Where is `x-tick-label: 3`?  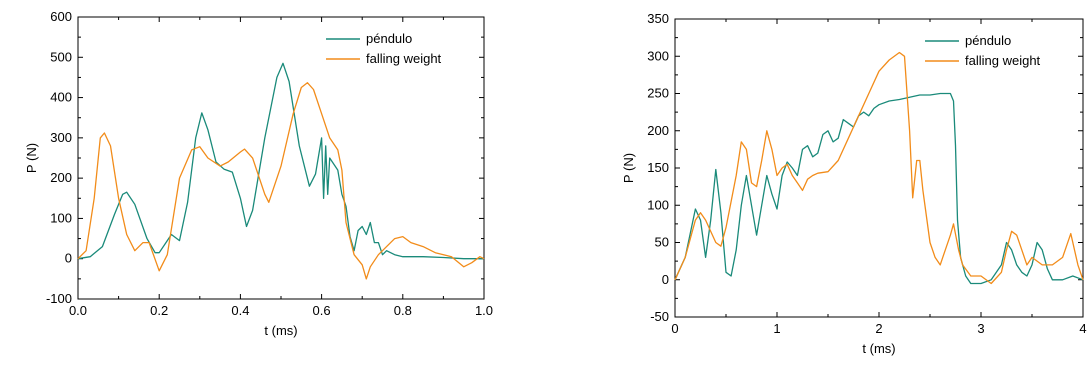 x-tick-label: 3 is located at coordinates (980, 328).